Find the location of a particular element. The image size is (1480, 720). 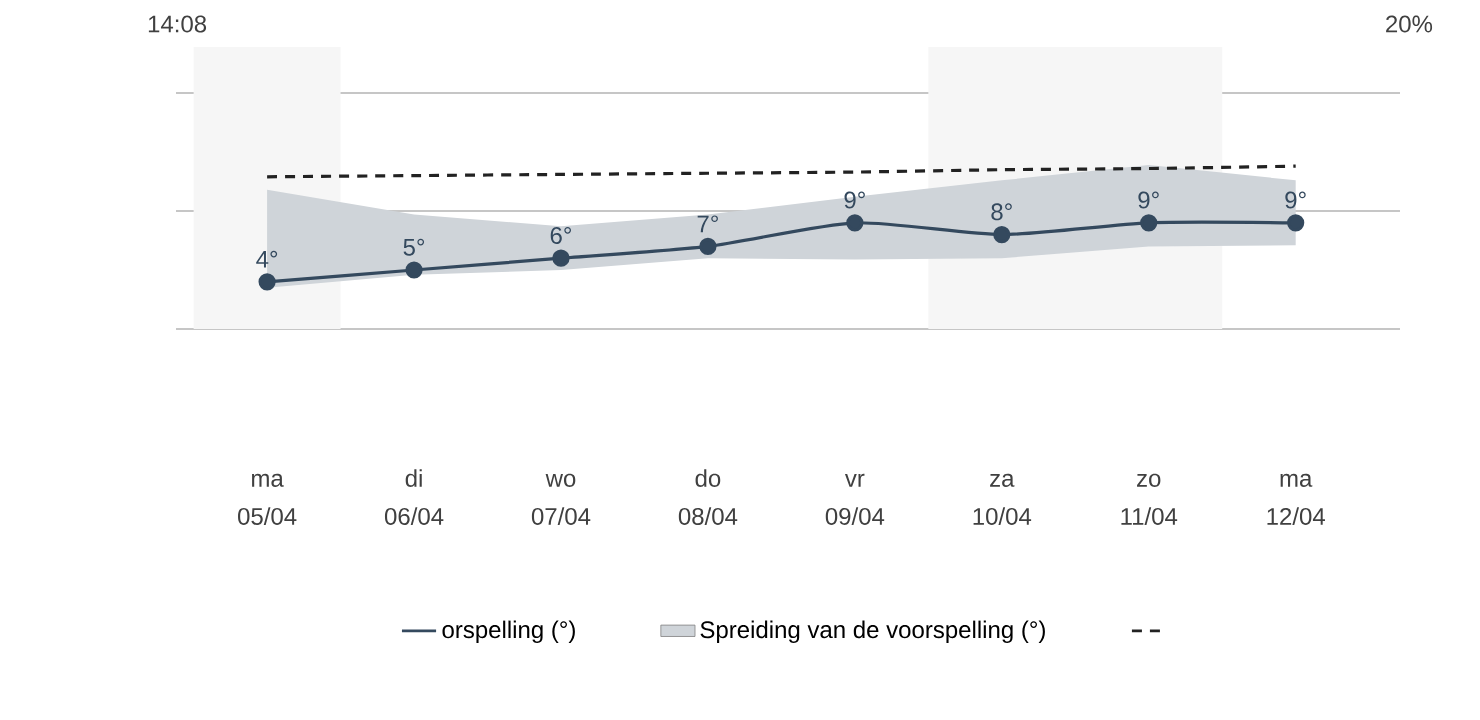

legend-label: orspelling (°) is located at coordinates (508, 631).